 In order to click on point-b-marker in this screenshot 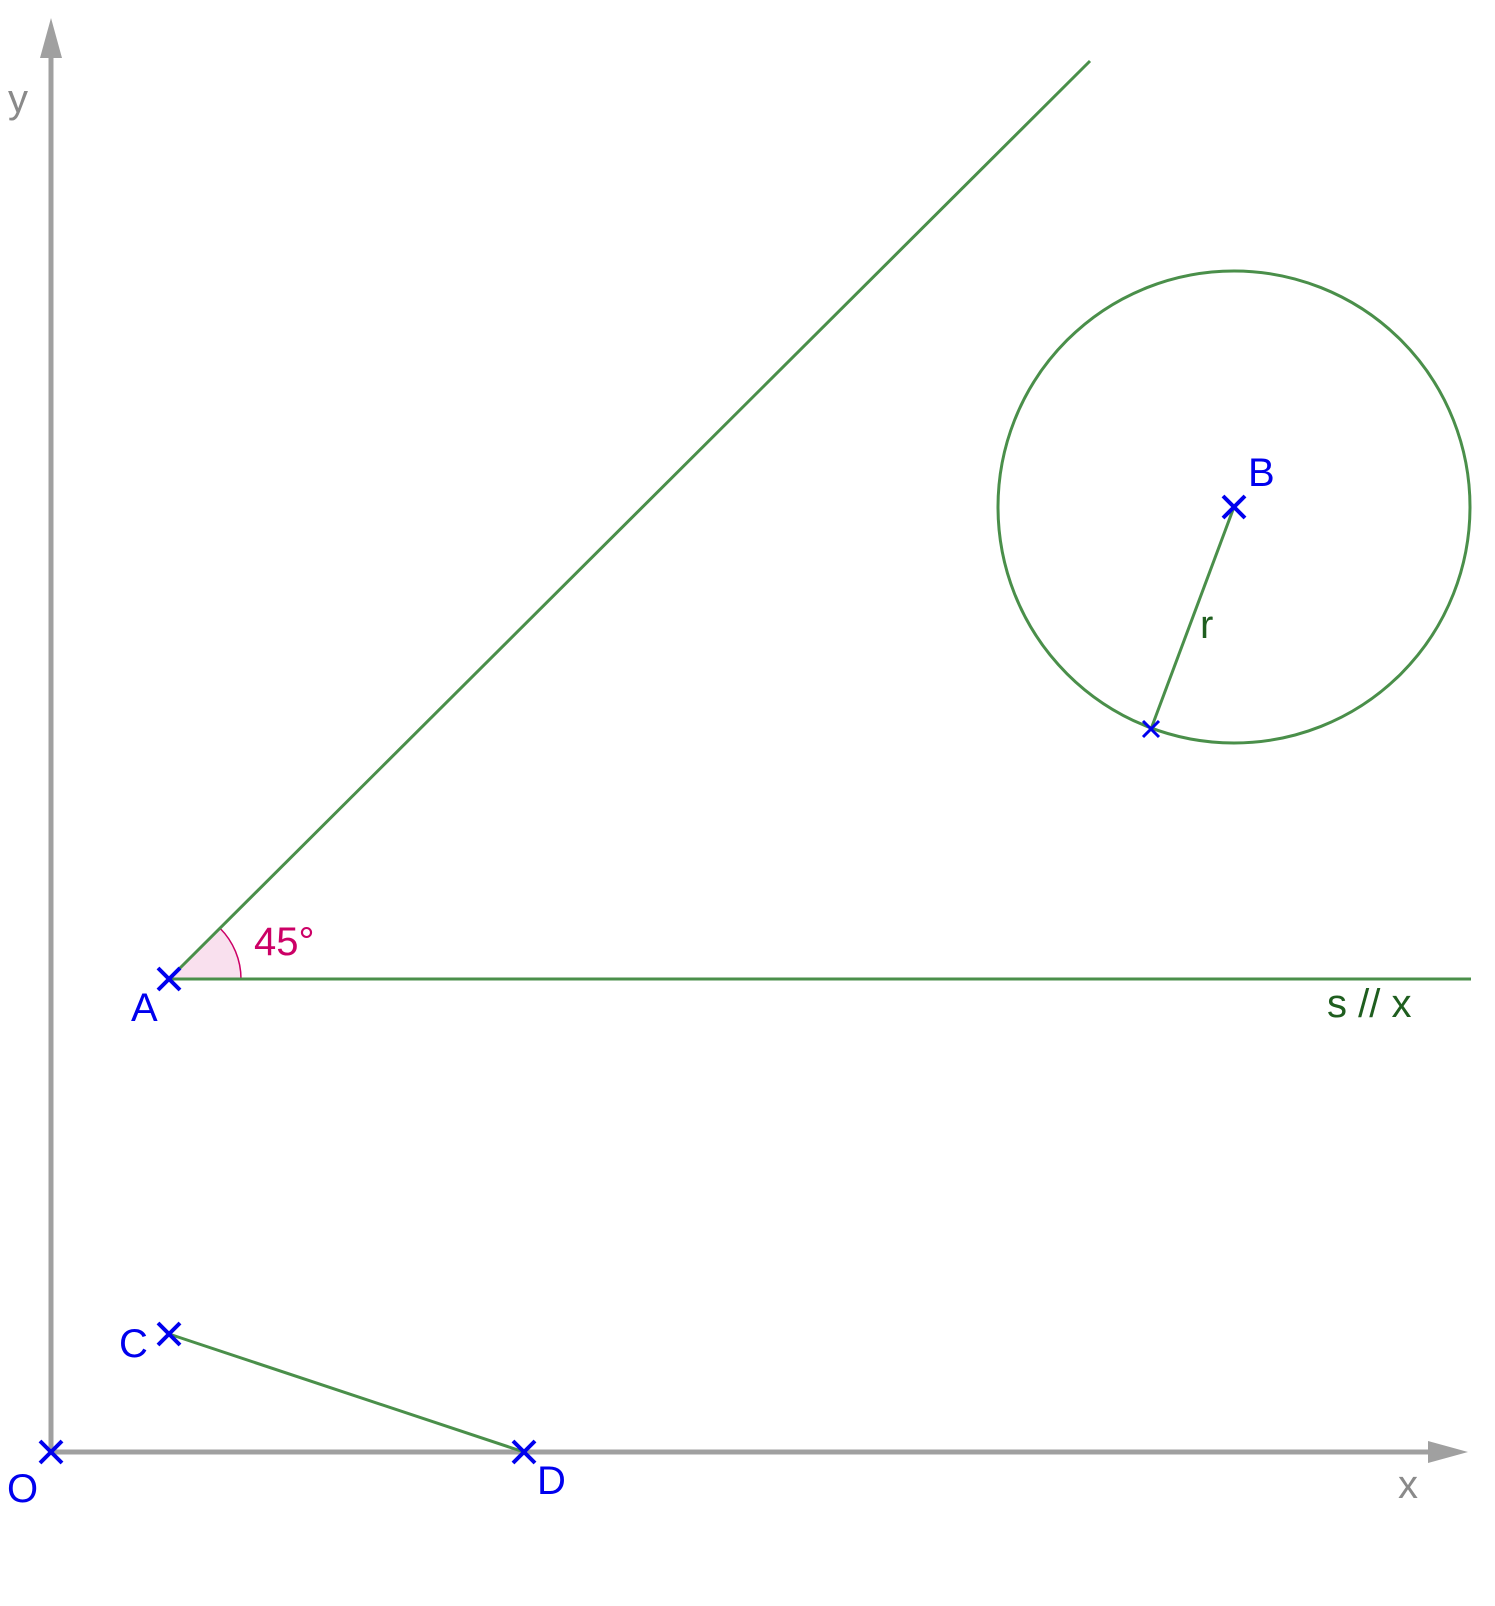, I will do `click(1234, 507)`.